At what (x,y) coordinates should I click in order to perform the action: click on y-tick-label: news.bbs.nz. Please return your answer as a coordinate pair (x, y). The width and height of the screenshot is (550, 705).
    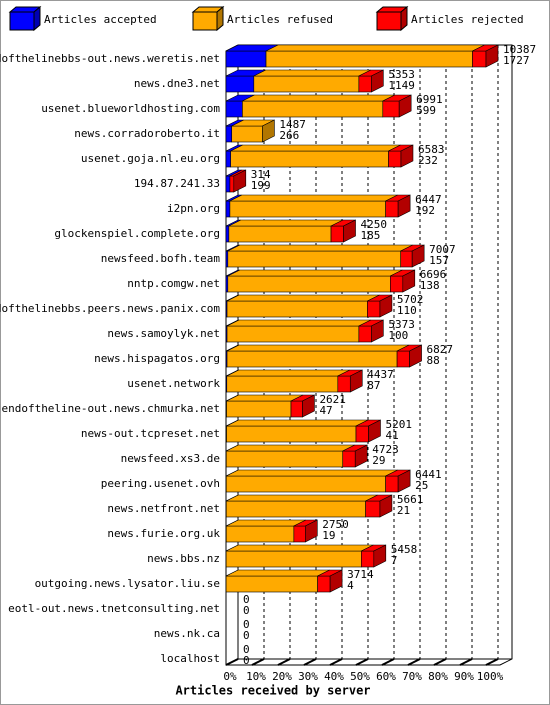
    Looking at the image, I should click on (183, 558).